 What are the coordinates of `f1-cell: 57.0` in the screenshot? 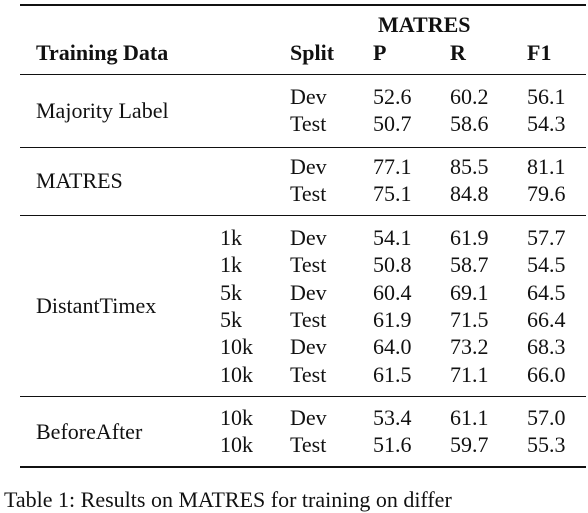 It's located at (546, 417).